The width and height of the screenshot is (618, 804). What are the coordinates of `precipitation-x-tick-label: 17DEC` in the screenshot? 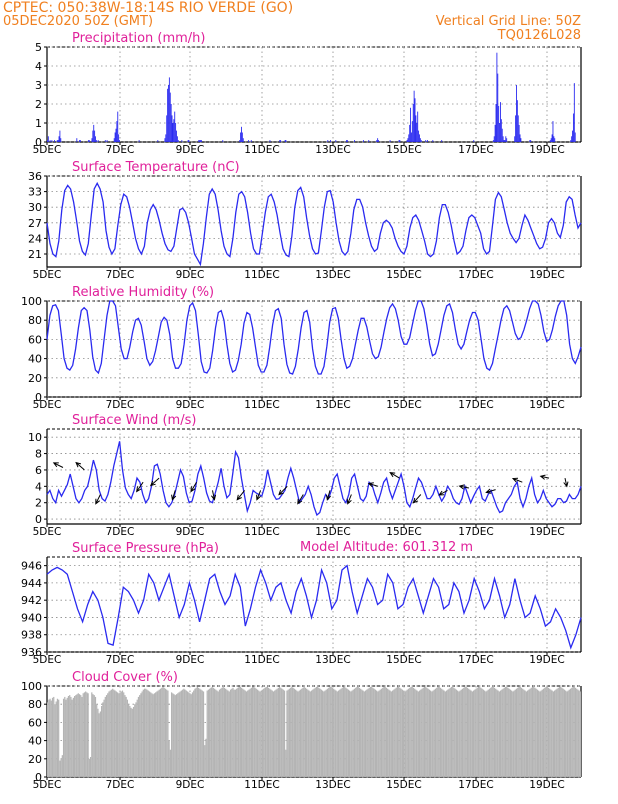 It's located at (475, 150).